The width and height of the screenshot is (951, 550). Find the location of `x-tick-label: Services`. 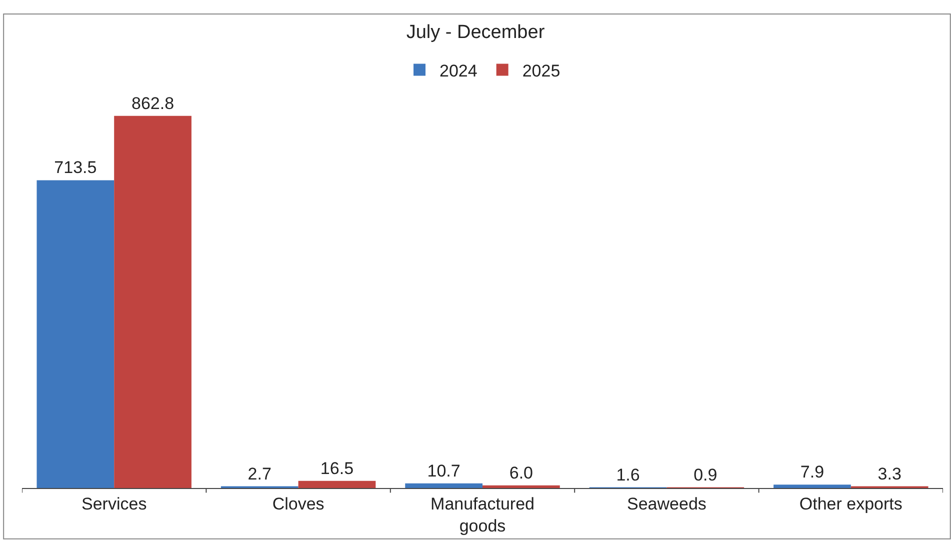

x-tick-label: Services is located at coordinates (114, 504).